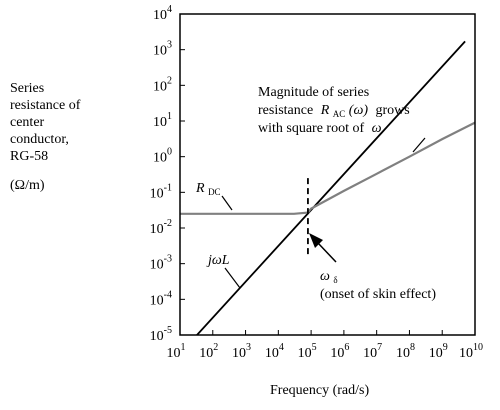 This screenshot has width=500, height=410. What do you see at coordinates (200, 188) in the screenshot?
I see `rdc-label-symbol: R` at bounding box center [200, 188].